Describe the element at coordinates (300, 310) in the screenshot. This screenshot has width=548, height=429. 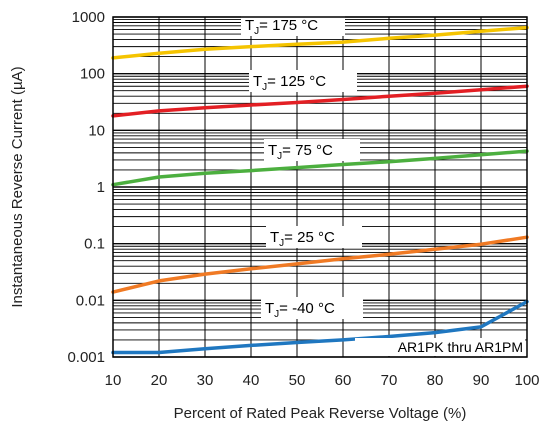
I see `series-label: TJ= -40 °C` at that location.